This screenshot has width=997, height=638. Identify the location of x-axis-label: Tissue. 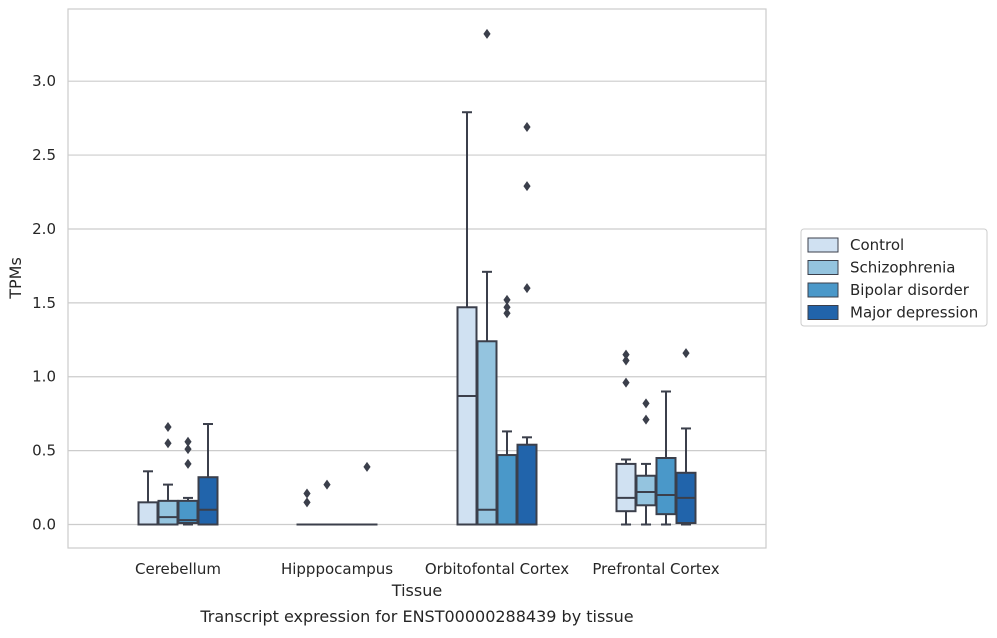
(416, 590).